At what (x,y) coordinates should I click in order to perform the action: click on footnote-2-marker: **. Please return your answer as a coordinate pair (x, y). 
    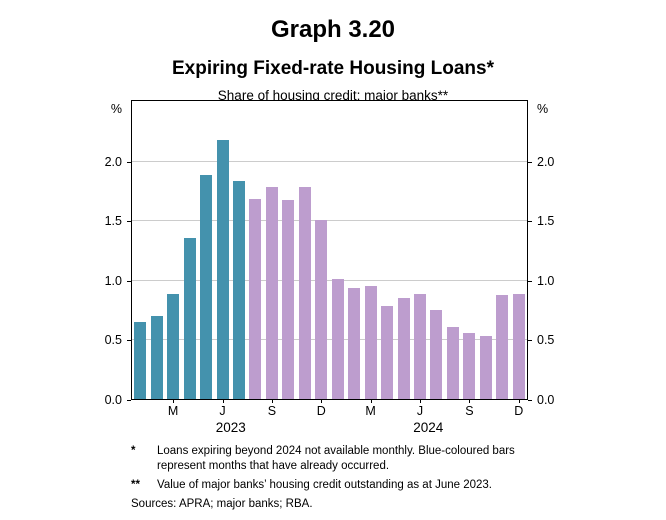
    Looking at the image, I should click on (135, 484).